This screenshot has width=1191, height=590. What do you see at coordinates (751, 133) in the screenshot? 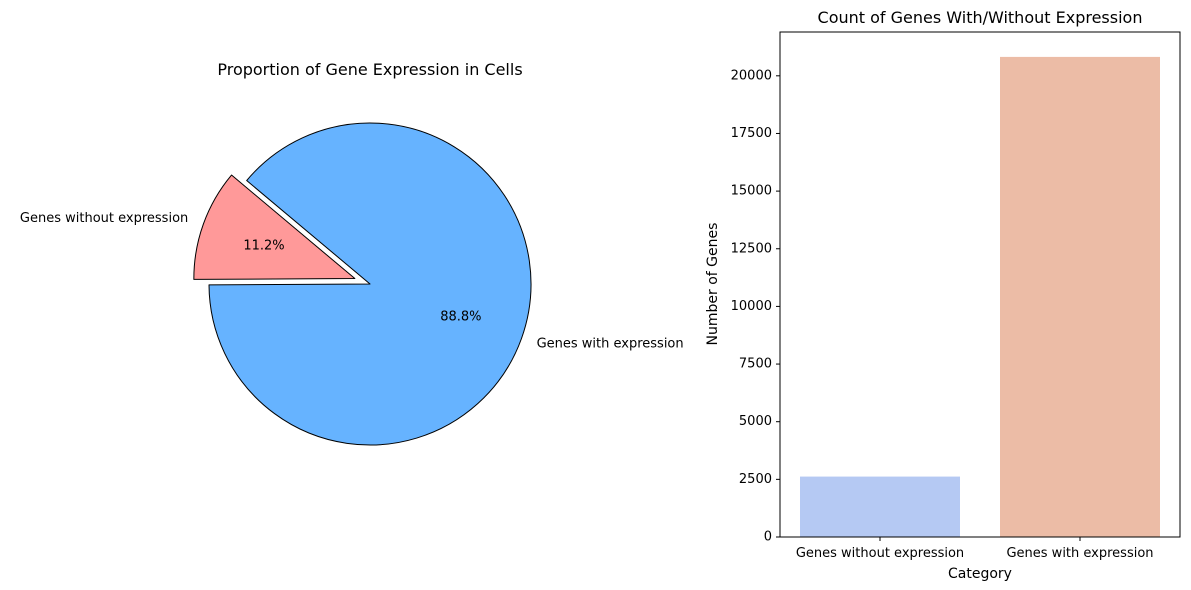
I see `y-tick-label: 17500` at bounding box center [751, 133].